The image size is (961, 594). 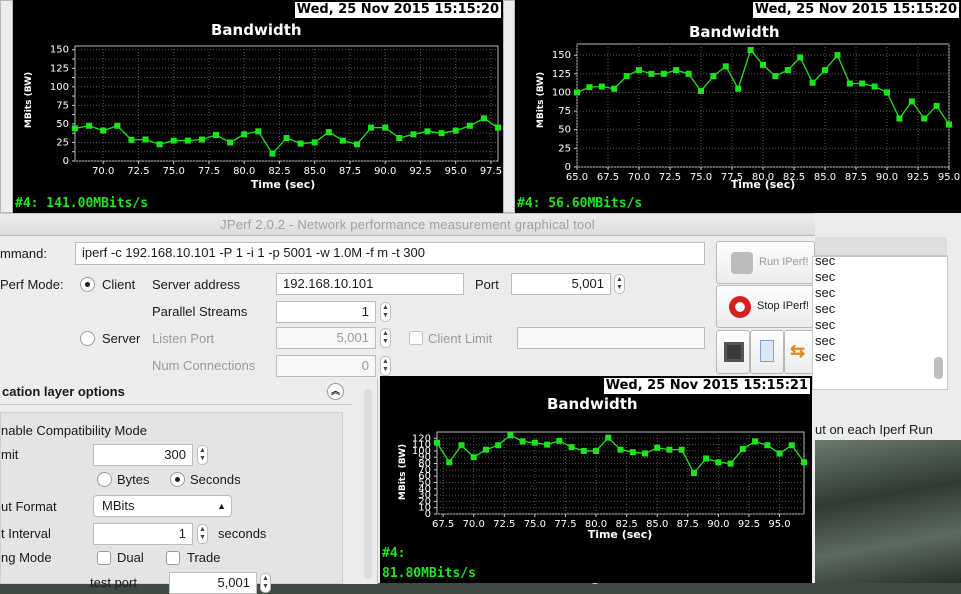 What do you see at coordinates (443, 524) in the screenshot?
I see `x-tick-label: 67.5` at bounding box center [443, 524].